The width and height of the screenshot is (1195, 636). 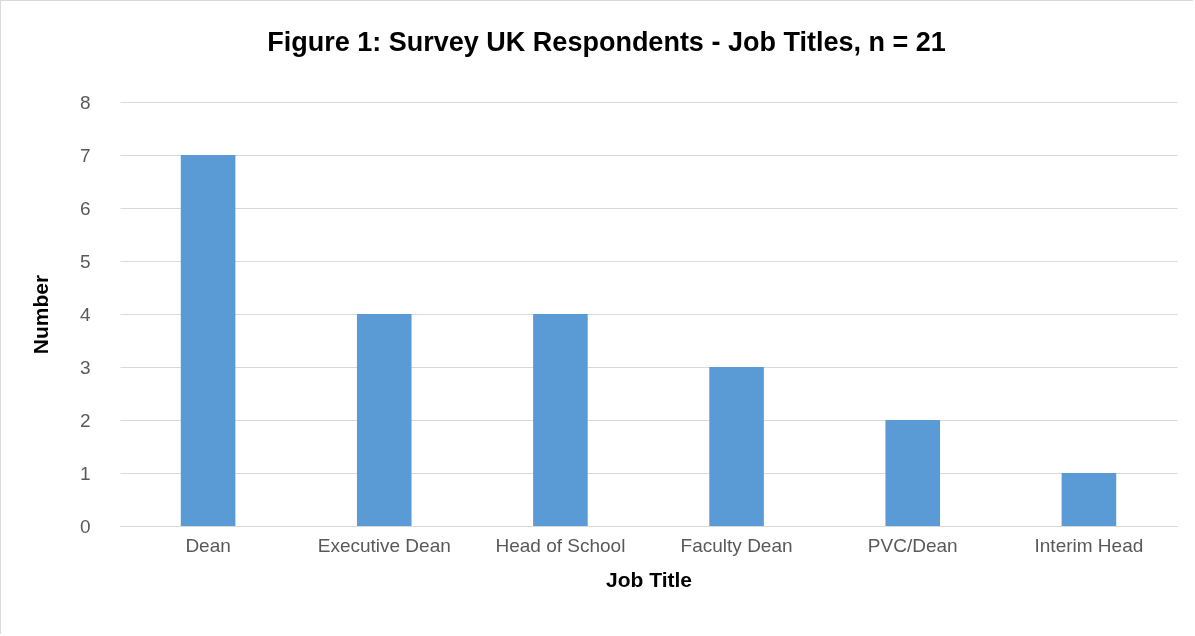 I want to click on x-axis-title: Job Title, so click(x=649, y=579).